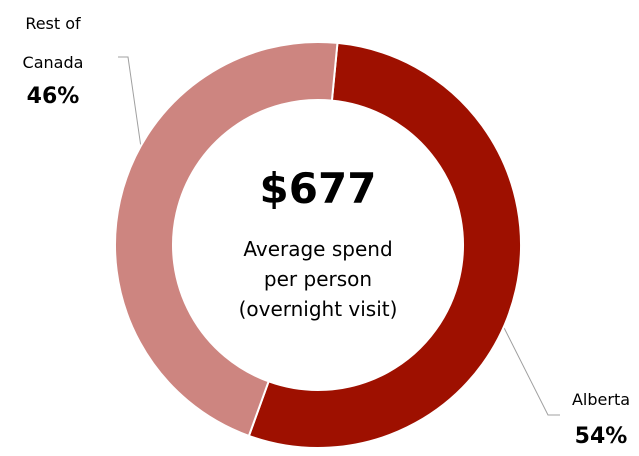 The image size is (639, 456). I want to click on center-text: Average spend, so click(317, 249).